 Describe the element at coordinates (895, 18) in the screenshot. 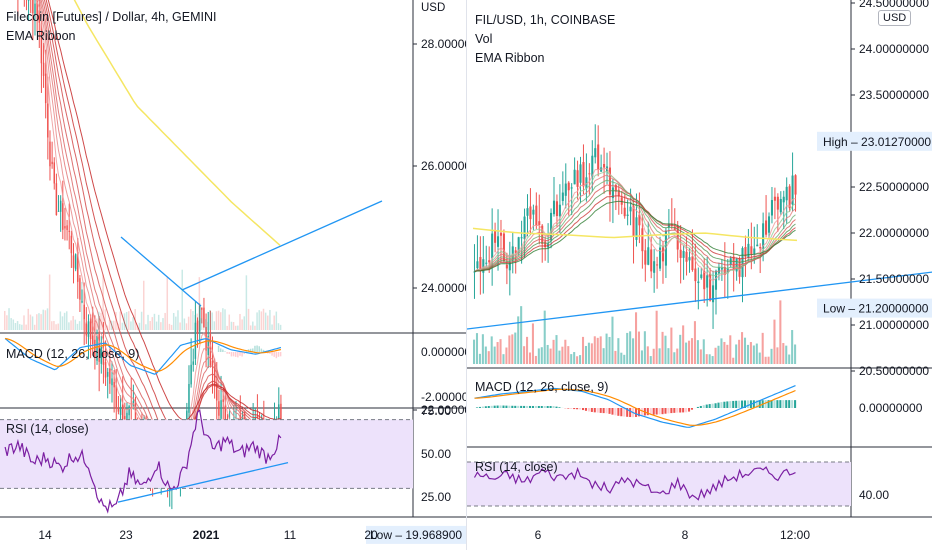

I see `right-currency-button: USD` at that location.